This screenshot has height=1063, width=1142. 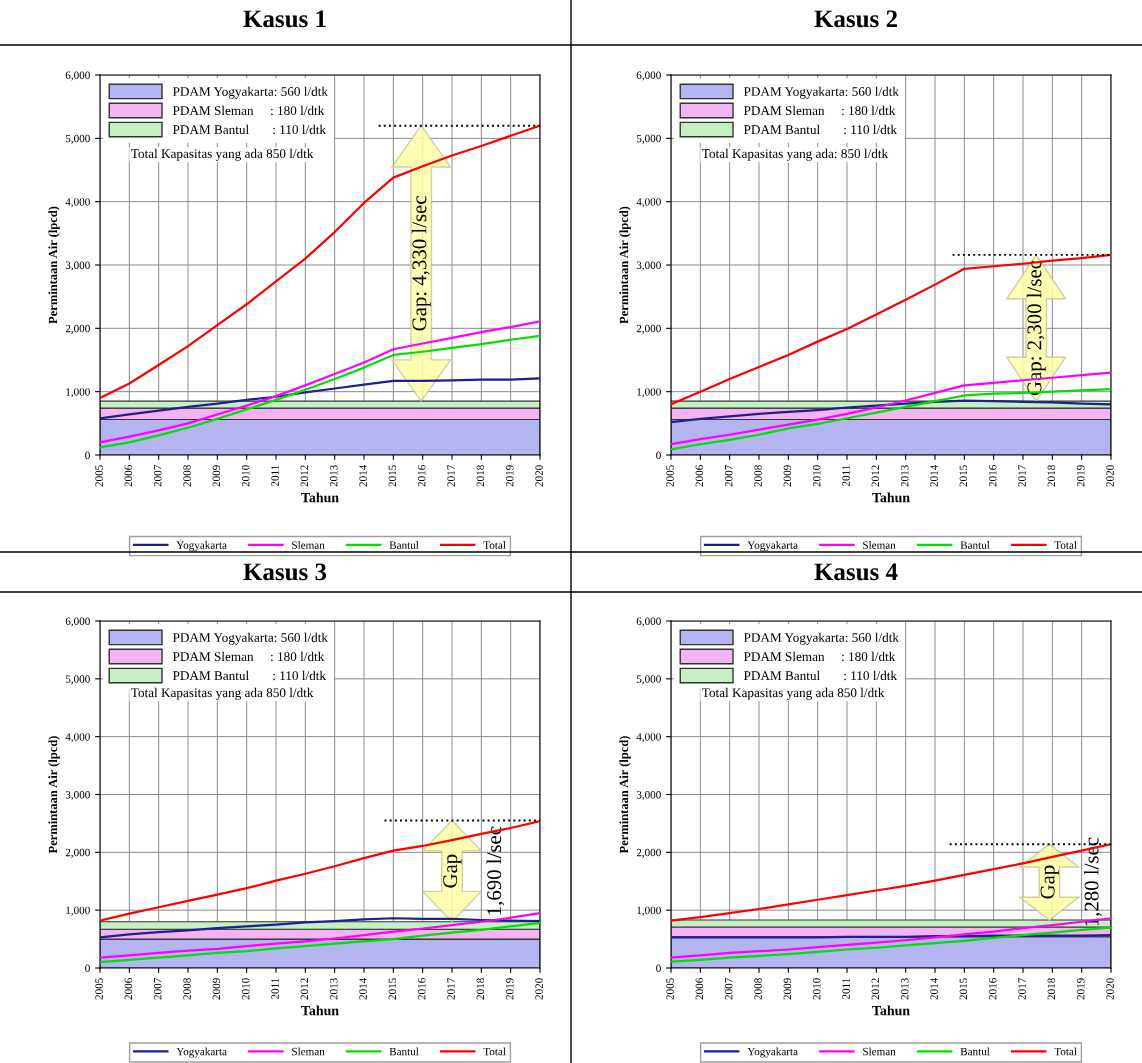 What do you see at coordinates (649, 393) in the screenshot?
I see `y-tick-label: 1,000` at bounding box center [649, 393].